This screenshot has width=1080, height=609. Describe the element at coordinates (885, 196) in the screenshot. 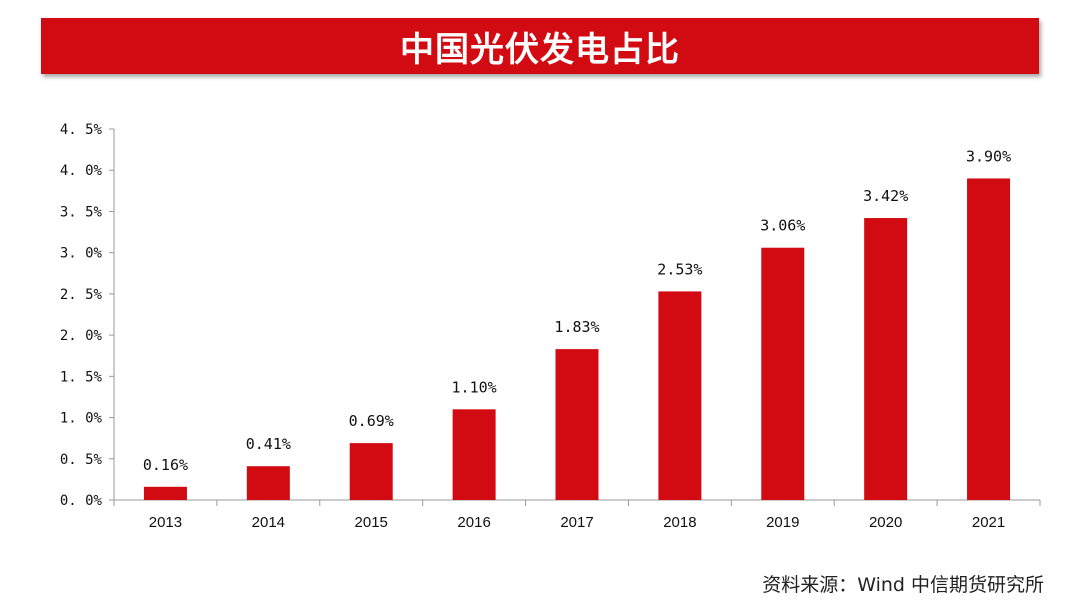

I see `data-label: 3.42%` at that location.